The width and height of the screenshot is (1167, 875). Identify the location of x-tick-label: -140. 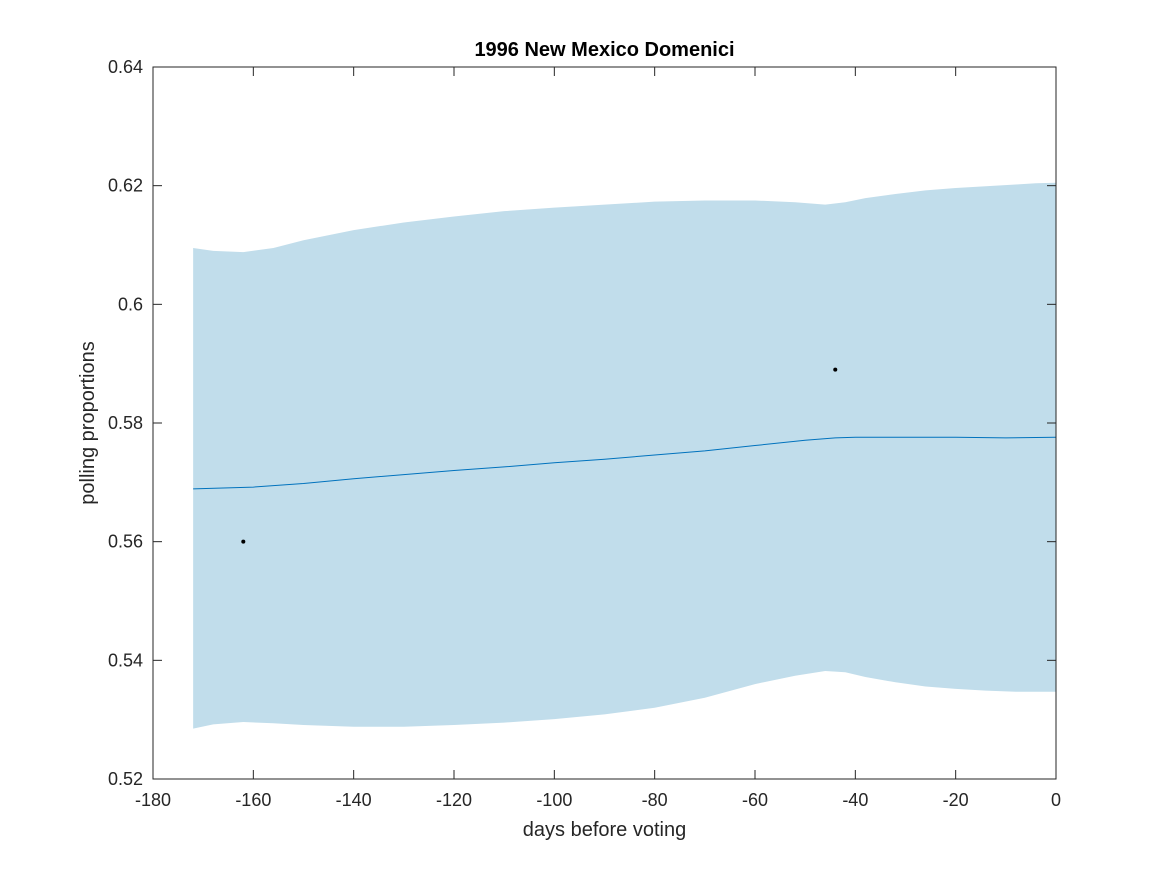
(354, 800).